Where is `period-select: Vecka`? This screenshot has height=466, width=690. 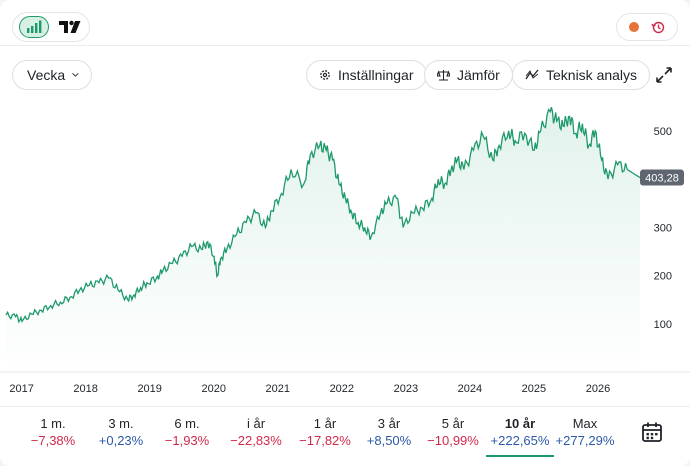
period-select: Vecka is located at coordinates (52, 75).